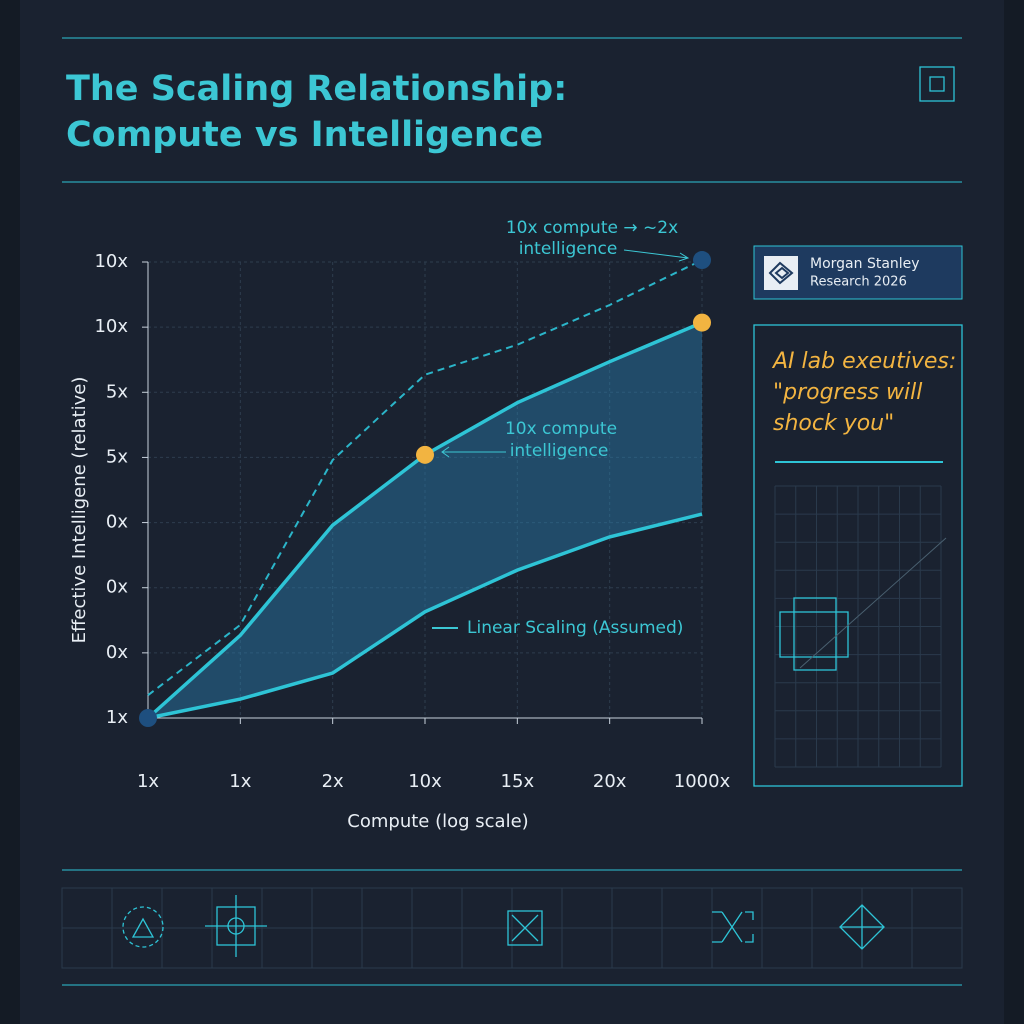 This screenshot has width=1024, height=1024. Describe the element at coordinates (610, 781) in the screenshot. I see `x-tick-label: 20x` at that location.